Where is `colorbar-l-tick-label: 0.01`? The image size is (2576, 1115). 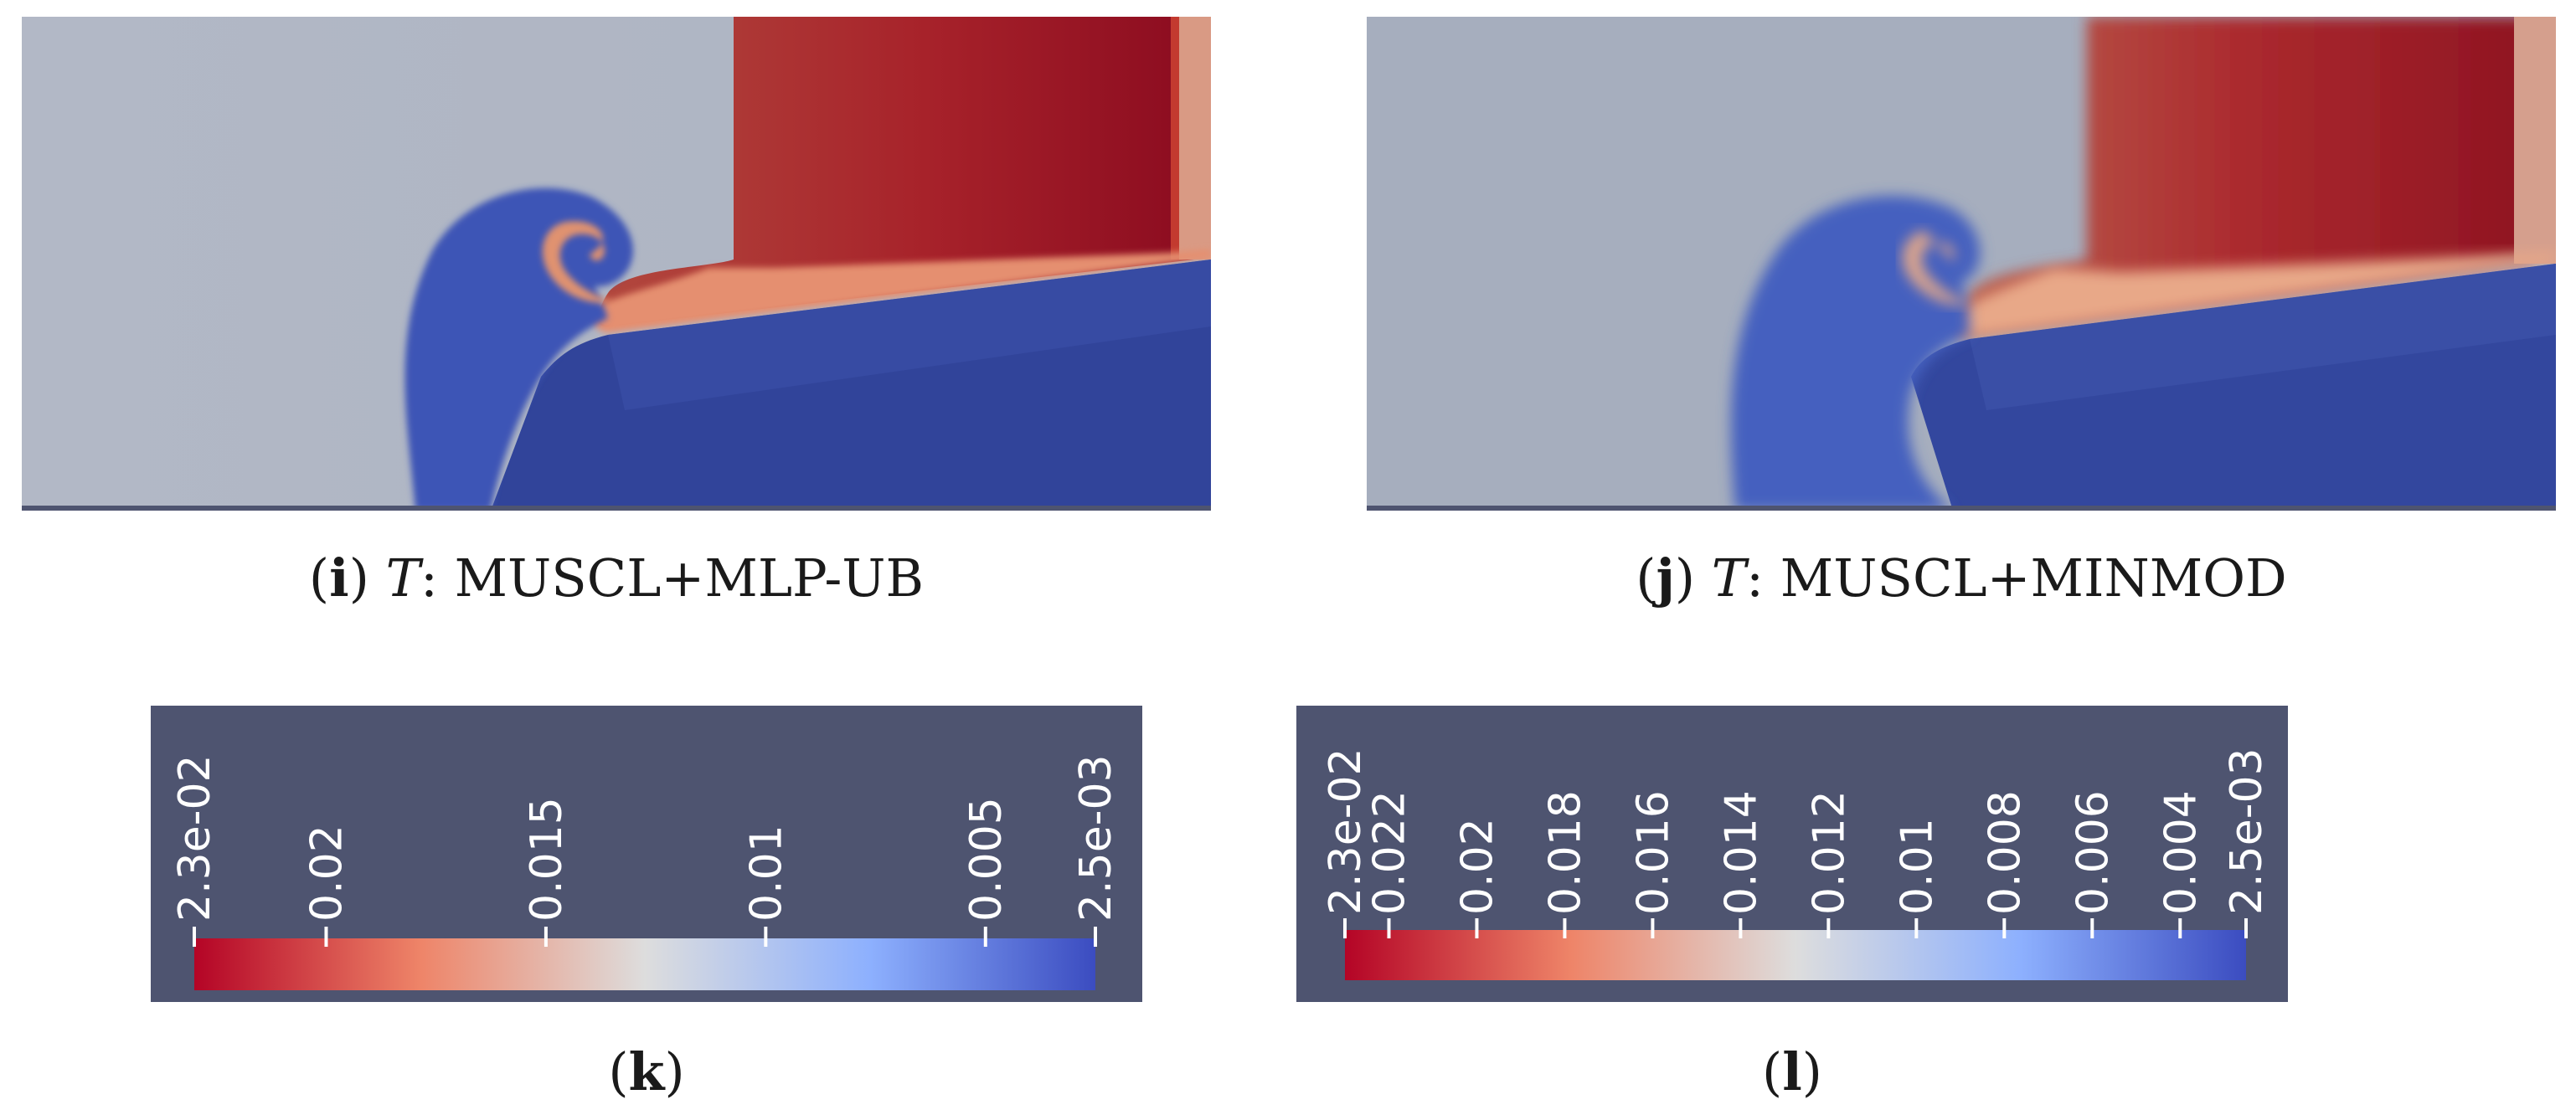
colorbar-l-tick-label: 0.01 is located at coordinates (1917, 867).